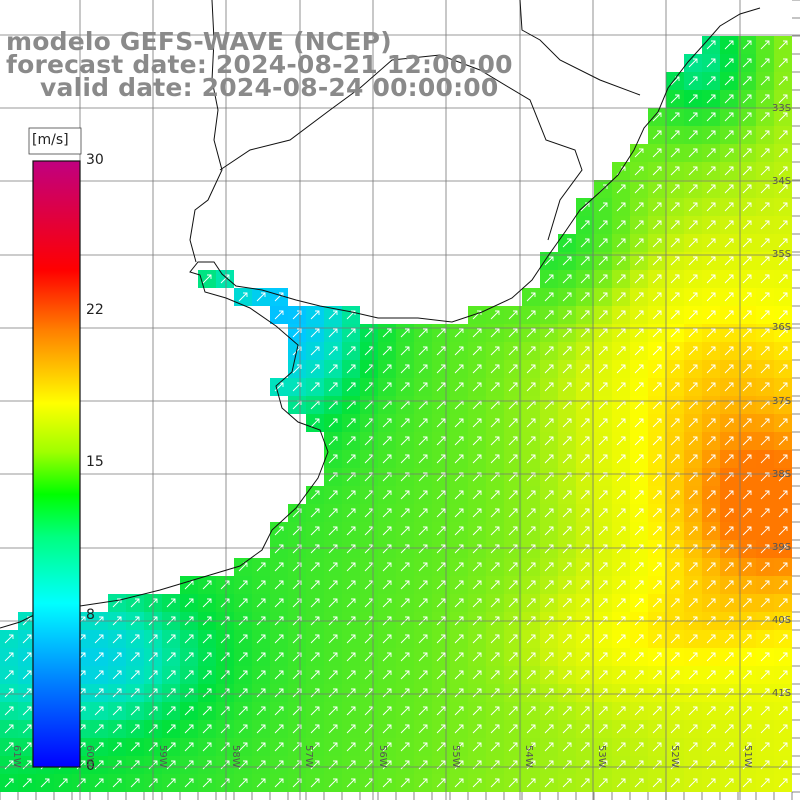 This screenshot has height=800, width=800. What do you see at coordinates (782, 254) in the screenshot?
I see `latitude-label: 35S` at bounding box center [782, 254].